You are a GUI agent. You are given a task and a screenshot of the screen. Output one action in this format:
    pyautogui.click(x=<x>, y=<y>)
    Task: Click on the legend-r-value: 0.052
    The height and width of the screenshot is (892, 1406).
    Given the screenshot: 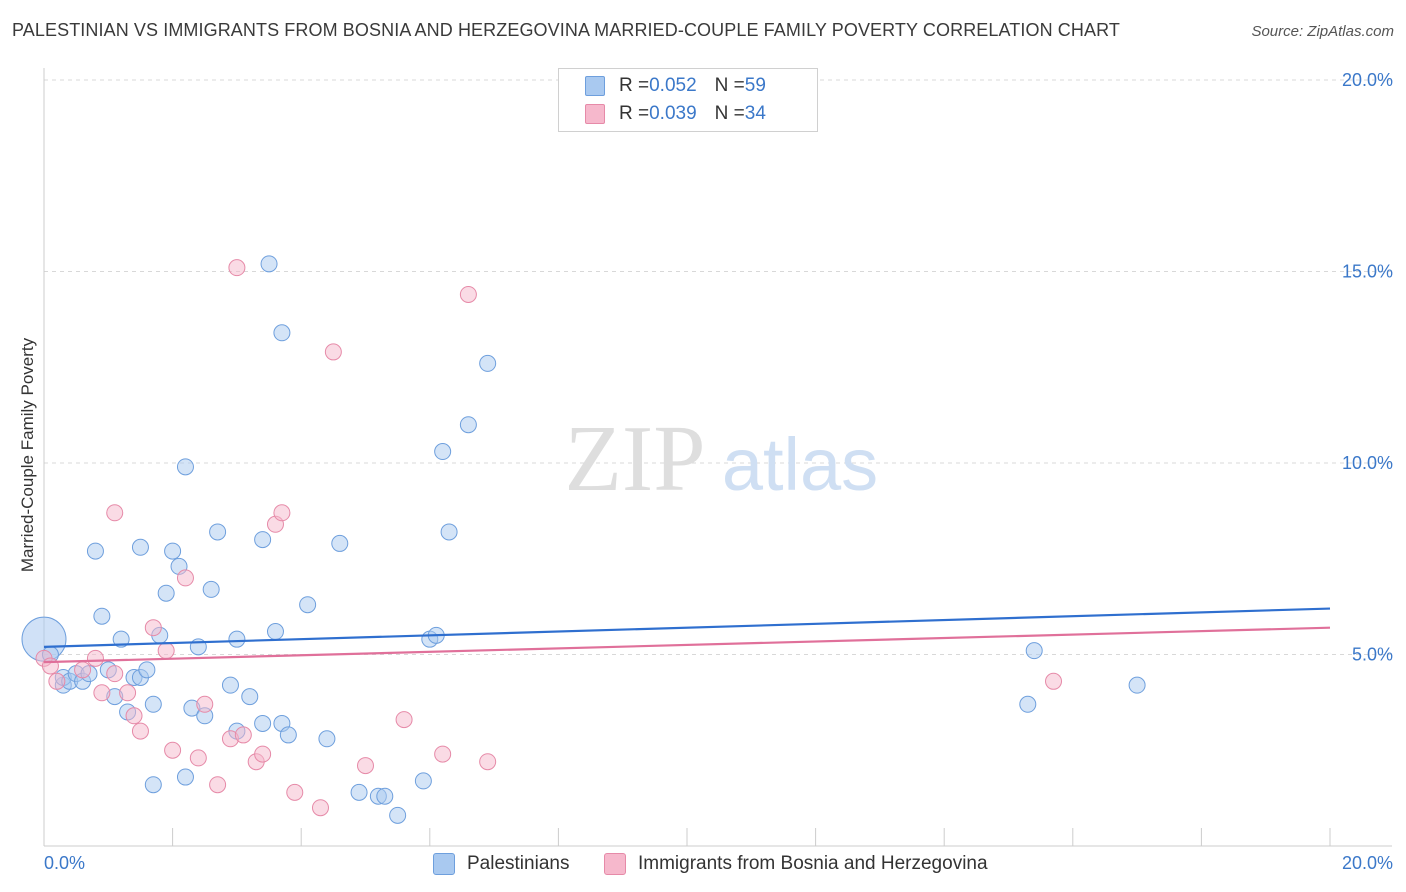 What is the action you would take?
    pyautogui.click(x=673, y=85)
    